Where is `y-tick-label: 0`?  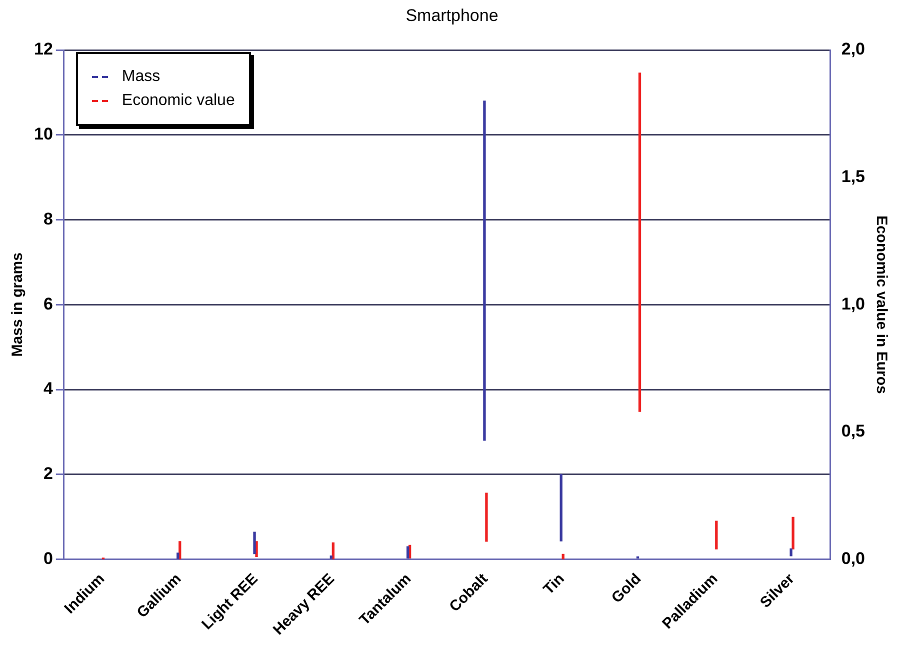
y-tick-label: 0 is located at coordinates (48, 558).